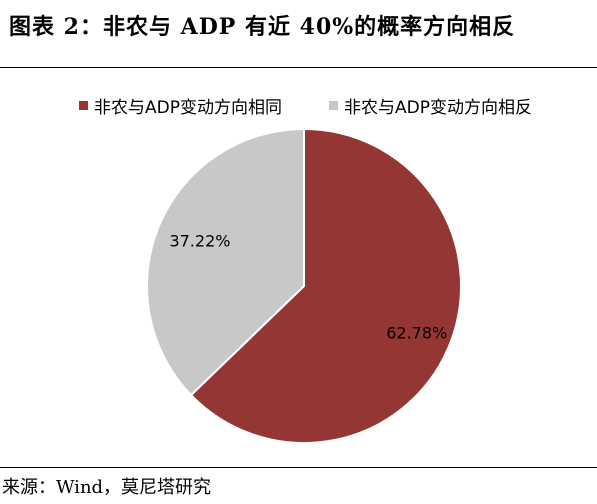 Image resolution: width=597 pixels, height=504 pixels. I want to click on pie-data-labels: 62.78% 37.22%, so click(308, 286).